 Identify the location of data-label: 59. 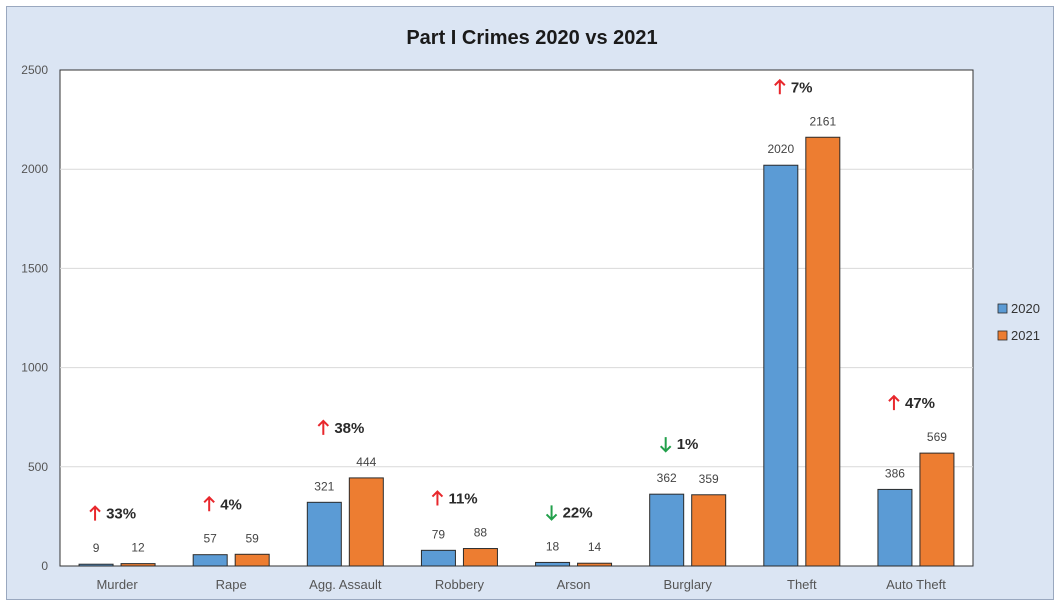
(253, 538).